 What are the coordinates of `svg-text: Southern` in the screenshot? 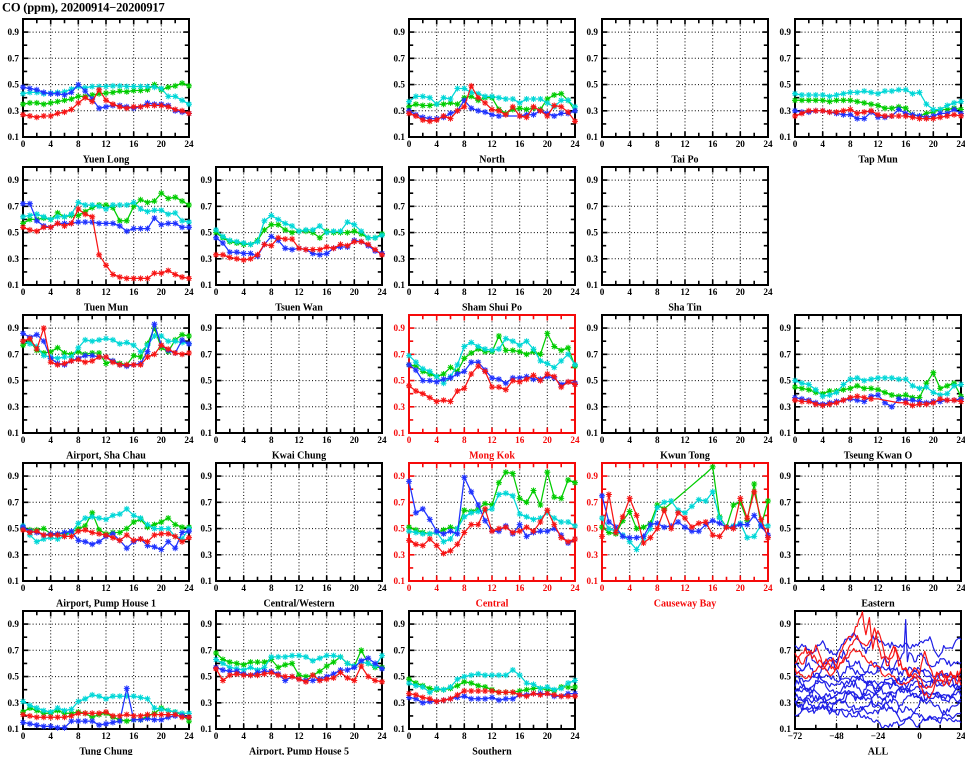 It's located at (492, 751).